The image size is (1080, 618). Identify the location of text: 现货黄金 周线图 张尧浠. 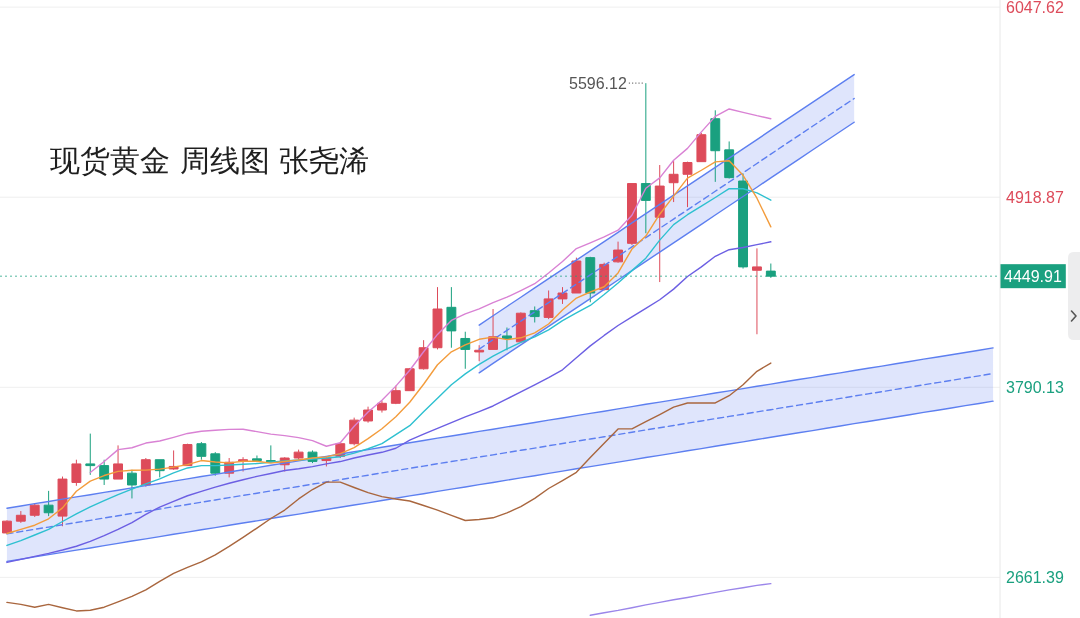
(210, 160).